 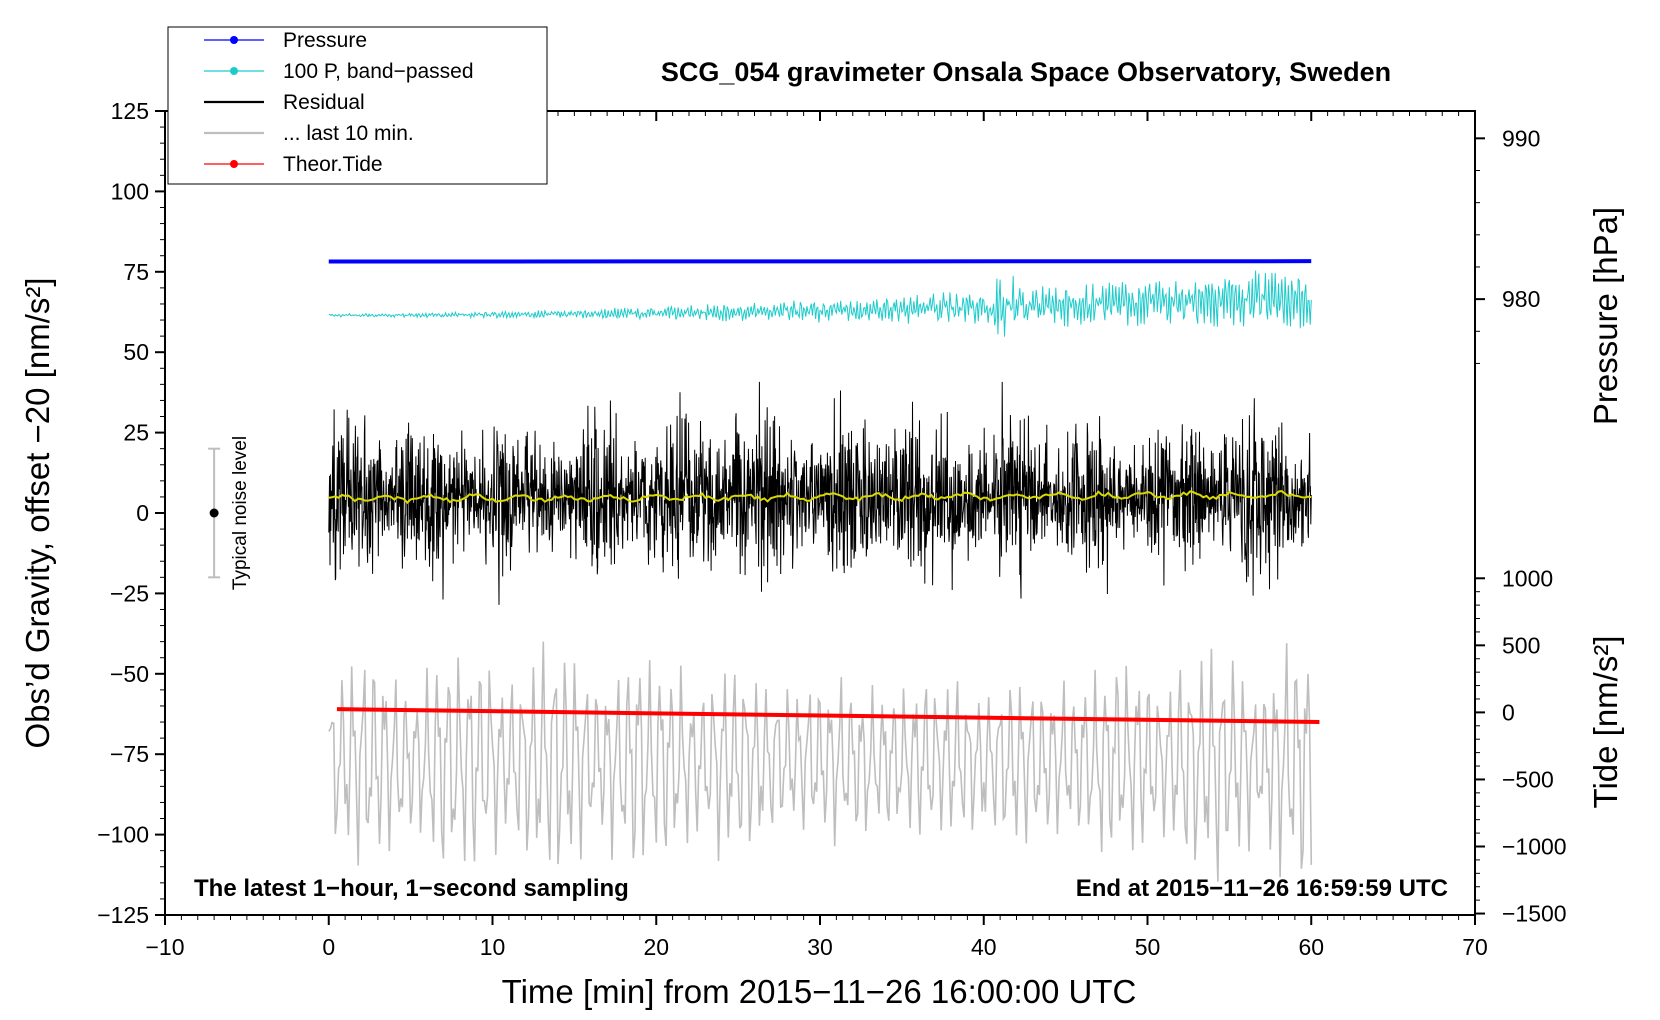 I want to click on x-tick-label: 20, so click(x=656, y=947).